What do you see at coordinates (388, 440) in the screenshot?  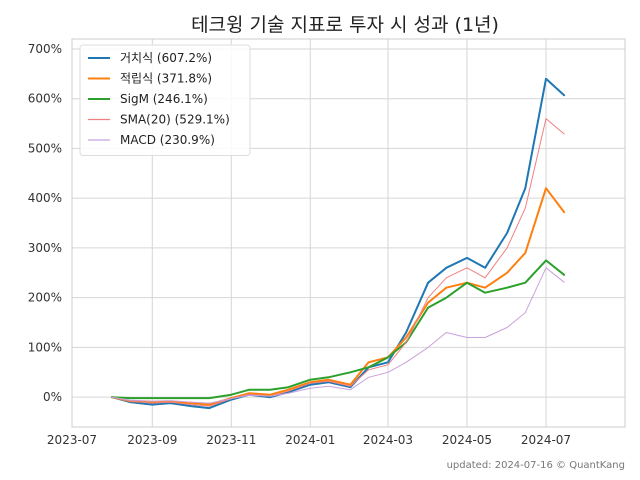 I see `x-tick-label: 2024-03` at bounding box center [388, 440].